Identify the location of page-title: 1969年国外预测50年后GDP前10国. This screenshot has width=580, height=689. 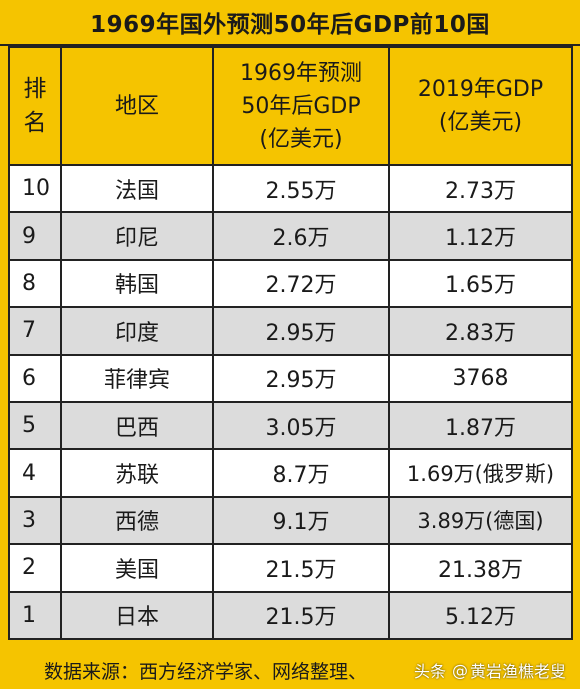
(290, 23).